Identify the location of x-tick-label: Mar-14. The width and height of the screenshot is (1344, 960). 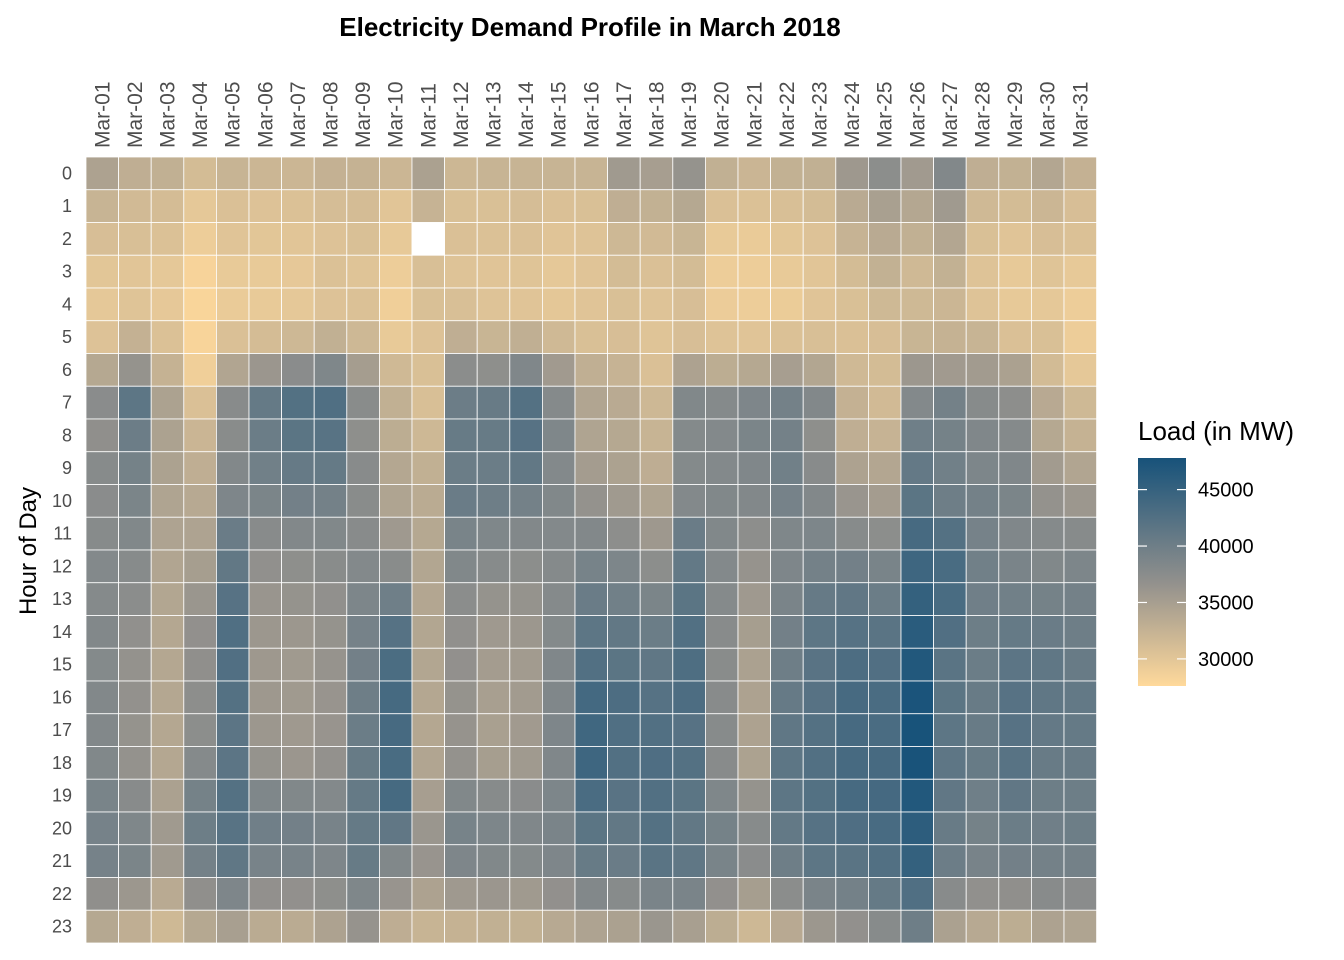
(526, 114).